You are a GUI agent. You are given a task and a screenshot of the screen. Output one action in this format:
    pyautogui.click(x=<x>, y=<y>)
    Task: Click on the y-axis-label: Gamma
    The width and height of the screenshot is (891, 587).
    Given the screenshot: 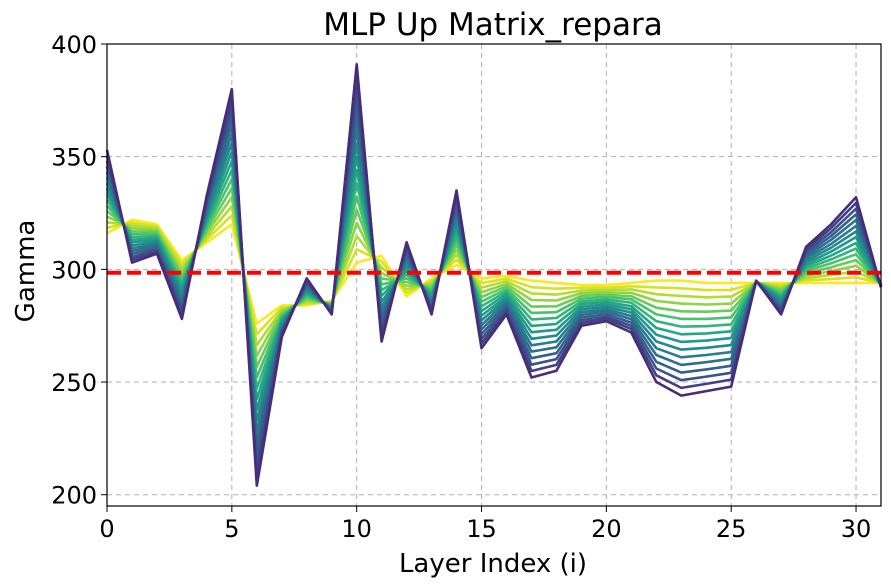 What is the action you would take?
    pyautogui.click(x=26, y=271)
    